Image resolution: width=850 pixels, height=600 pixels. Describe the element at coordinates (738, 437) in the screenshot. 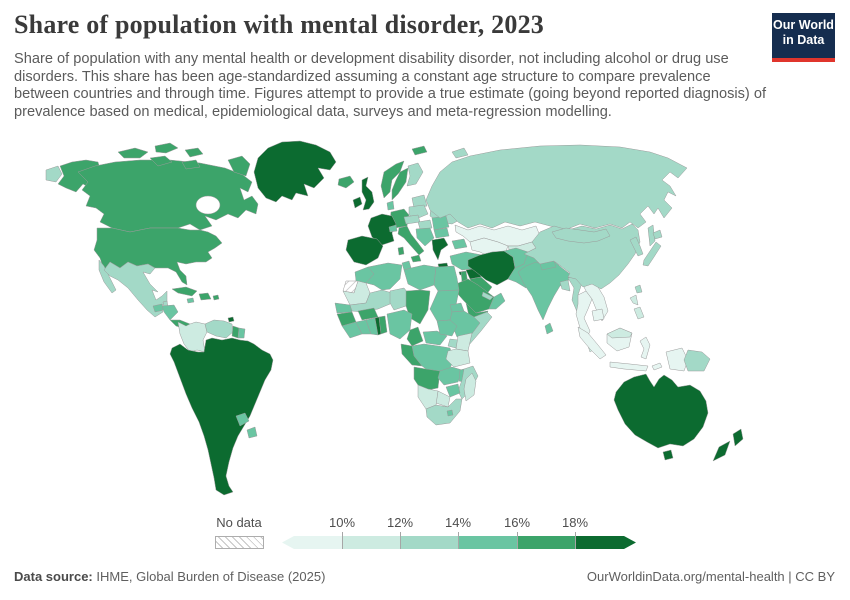

I see `region-new-zealand-north` at that location.